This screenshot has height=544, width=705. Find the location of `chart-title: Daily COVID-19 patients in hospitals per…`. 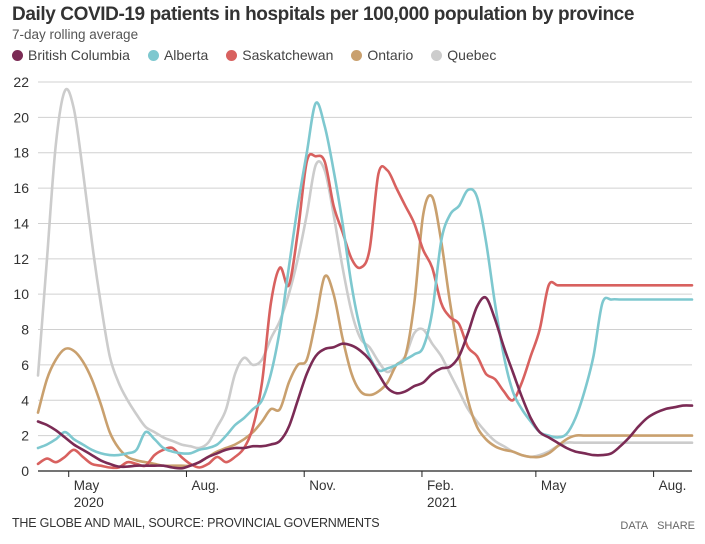

chart-title: Daily COVID-19 patients in hospitals per… is located at coordinates (323, 14).